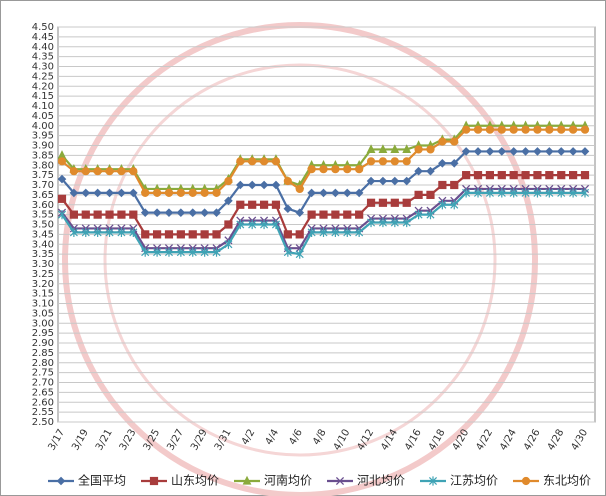  I want to click on y-tick-label: 3.75, so click(43, 175).